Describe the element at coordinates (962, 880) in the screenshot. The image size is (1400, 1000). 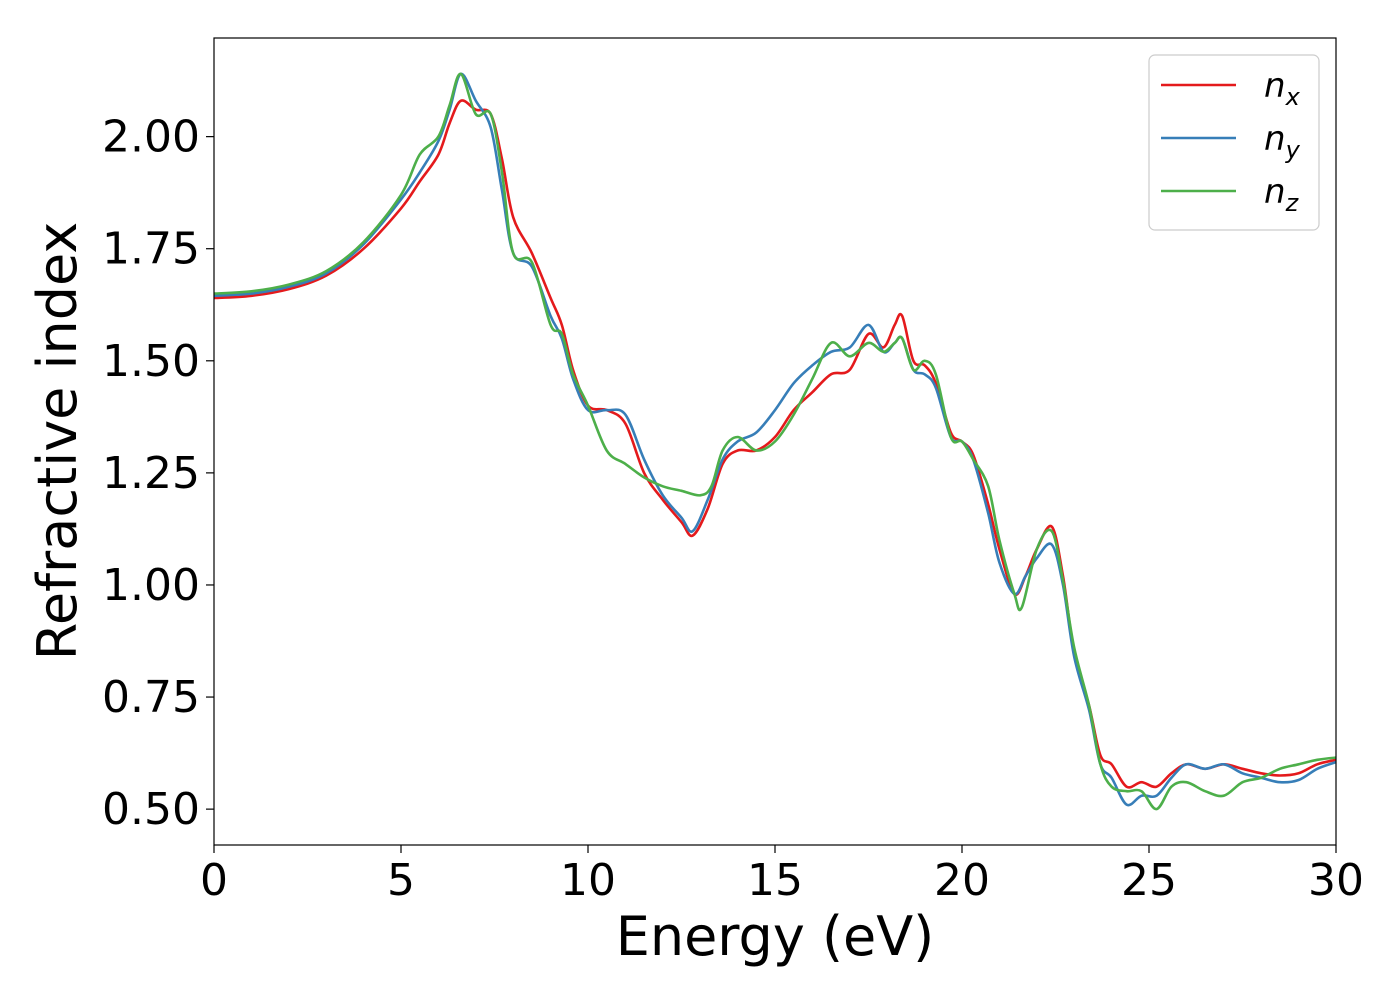
I see `x-tick-label: 20` at that location.